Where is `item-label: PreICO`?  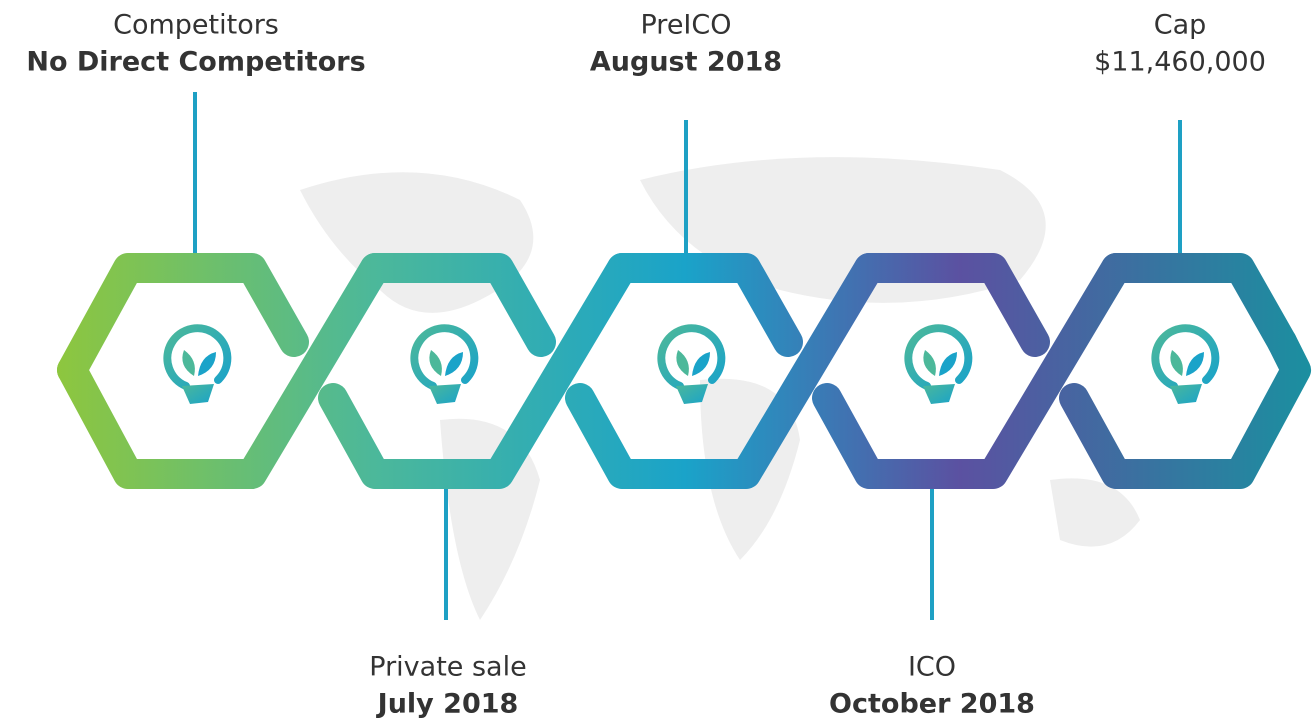
item-label: PreICO is located at coordinates (686, 25).